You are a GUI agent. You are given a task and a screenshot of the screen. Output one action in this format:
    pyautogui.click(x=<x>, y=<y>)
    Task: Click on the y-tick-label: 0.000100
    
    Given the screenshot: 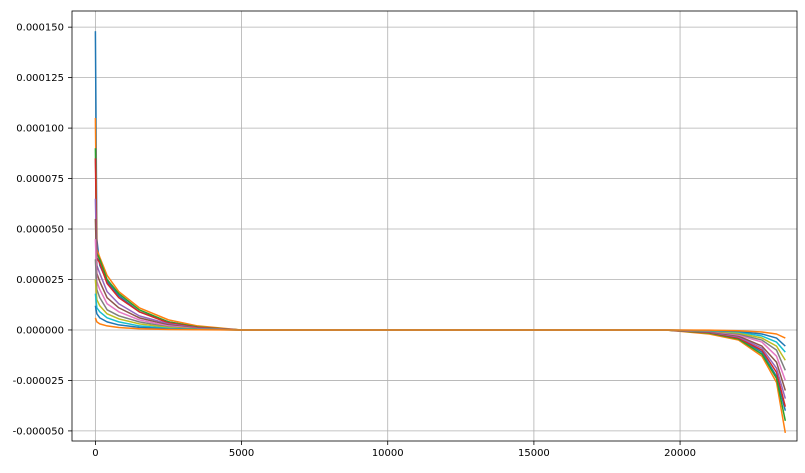 What is the action you would take?
    pyautogui.click(x=40, y=129)
    